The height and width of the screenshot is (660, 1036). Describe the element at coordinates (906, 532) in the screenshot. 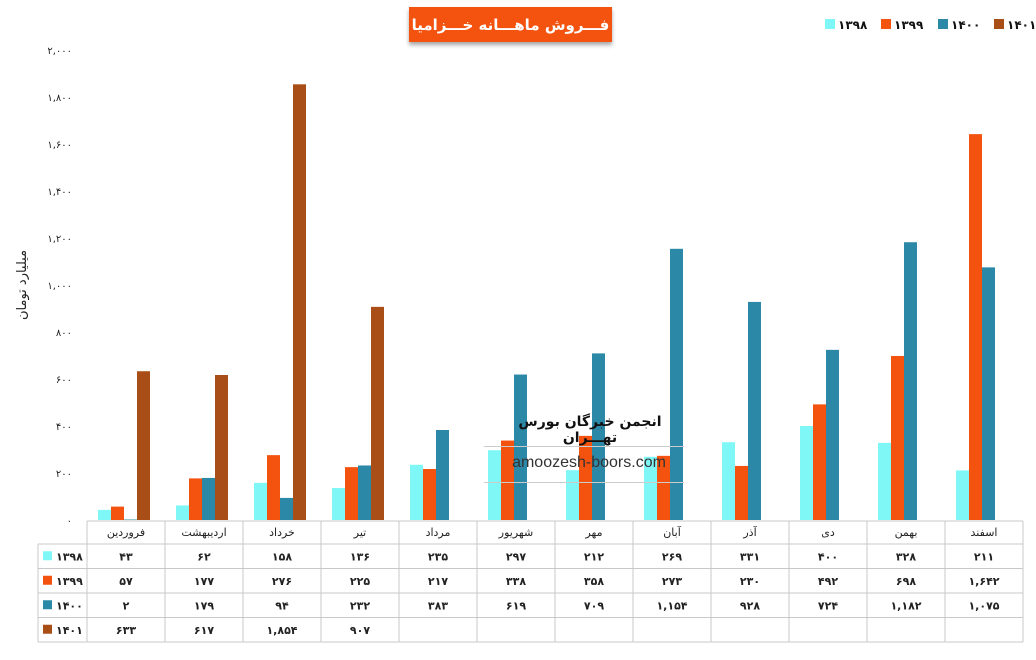

I see `x-tick-label: بهمن` at that location.